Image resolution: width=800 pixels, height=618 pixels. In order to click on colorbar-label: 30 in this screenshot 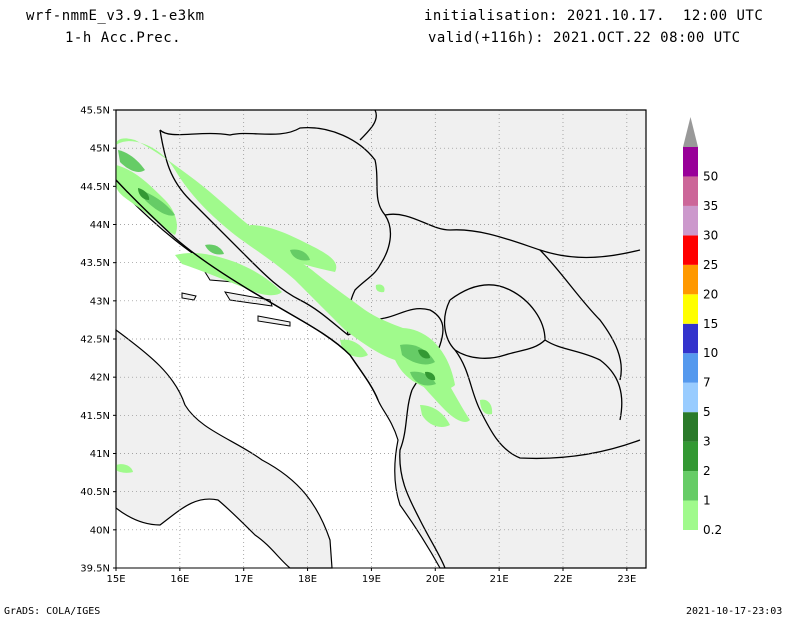, I will do `click(710, 235)`.